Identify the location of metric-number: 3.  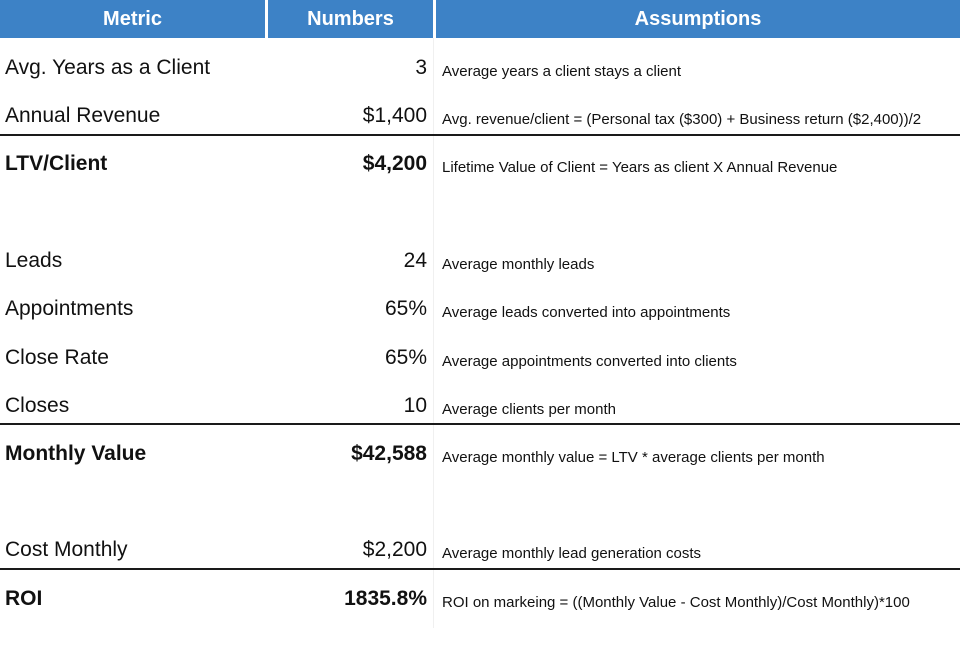
(421, 67).